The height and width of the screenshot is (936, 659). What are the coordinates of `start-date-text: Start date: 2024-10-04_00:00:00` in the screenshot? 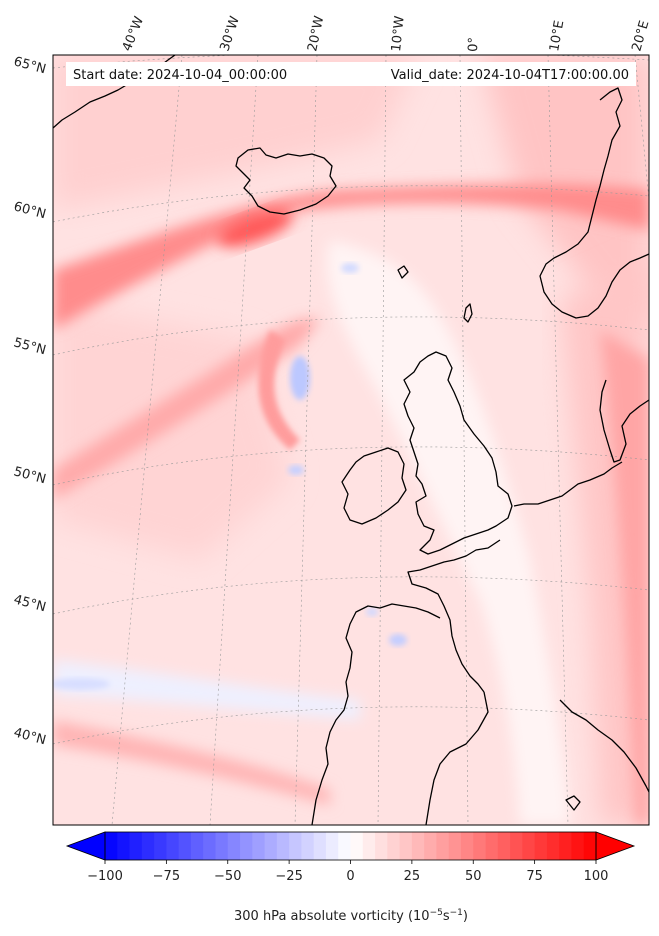 It's located at (180, 75).